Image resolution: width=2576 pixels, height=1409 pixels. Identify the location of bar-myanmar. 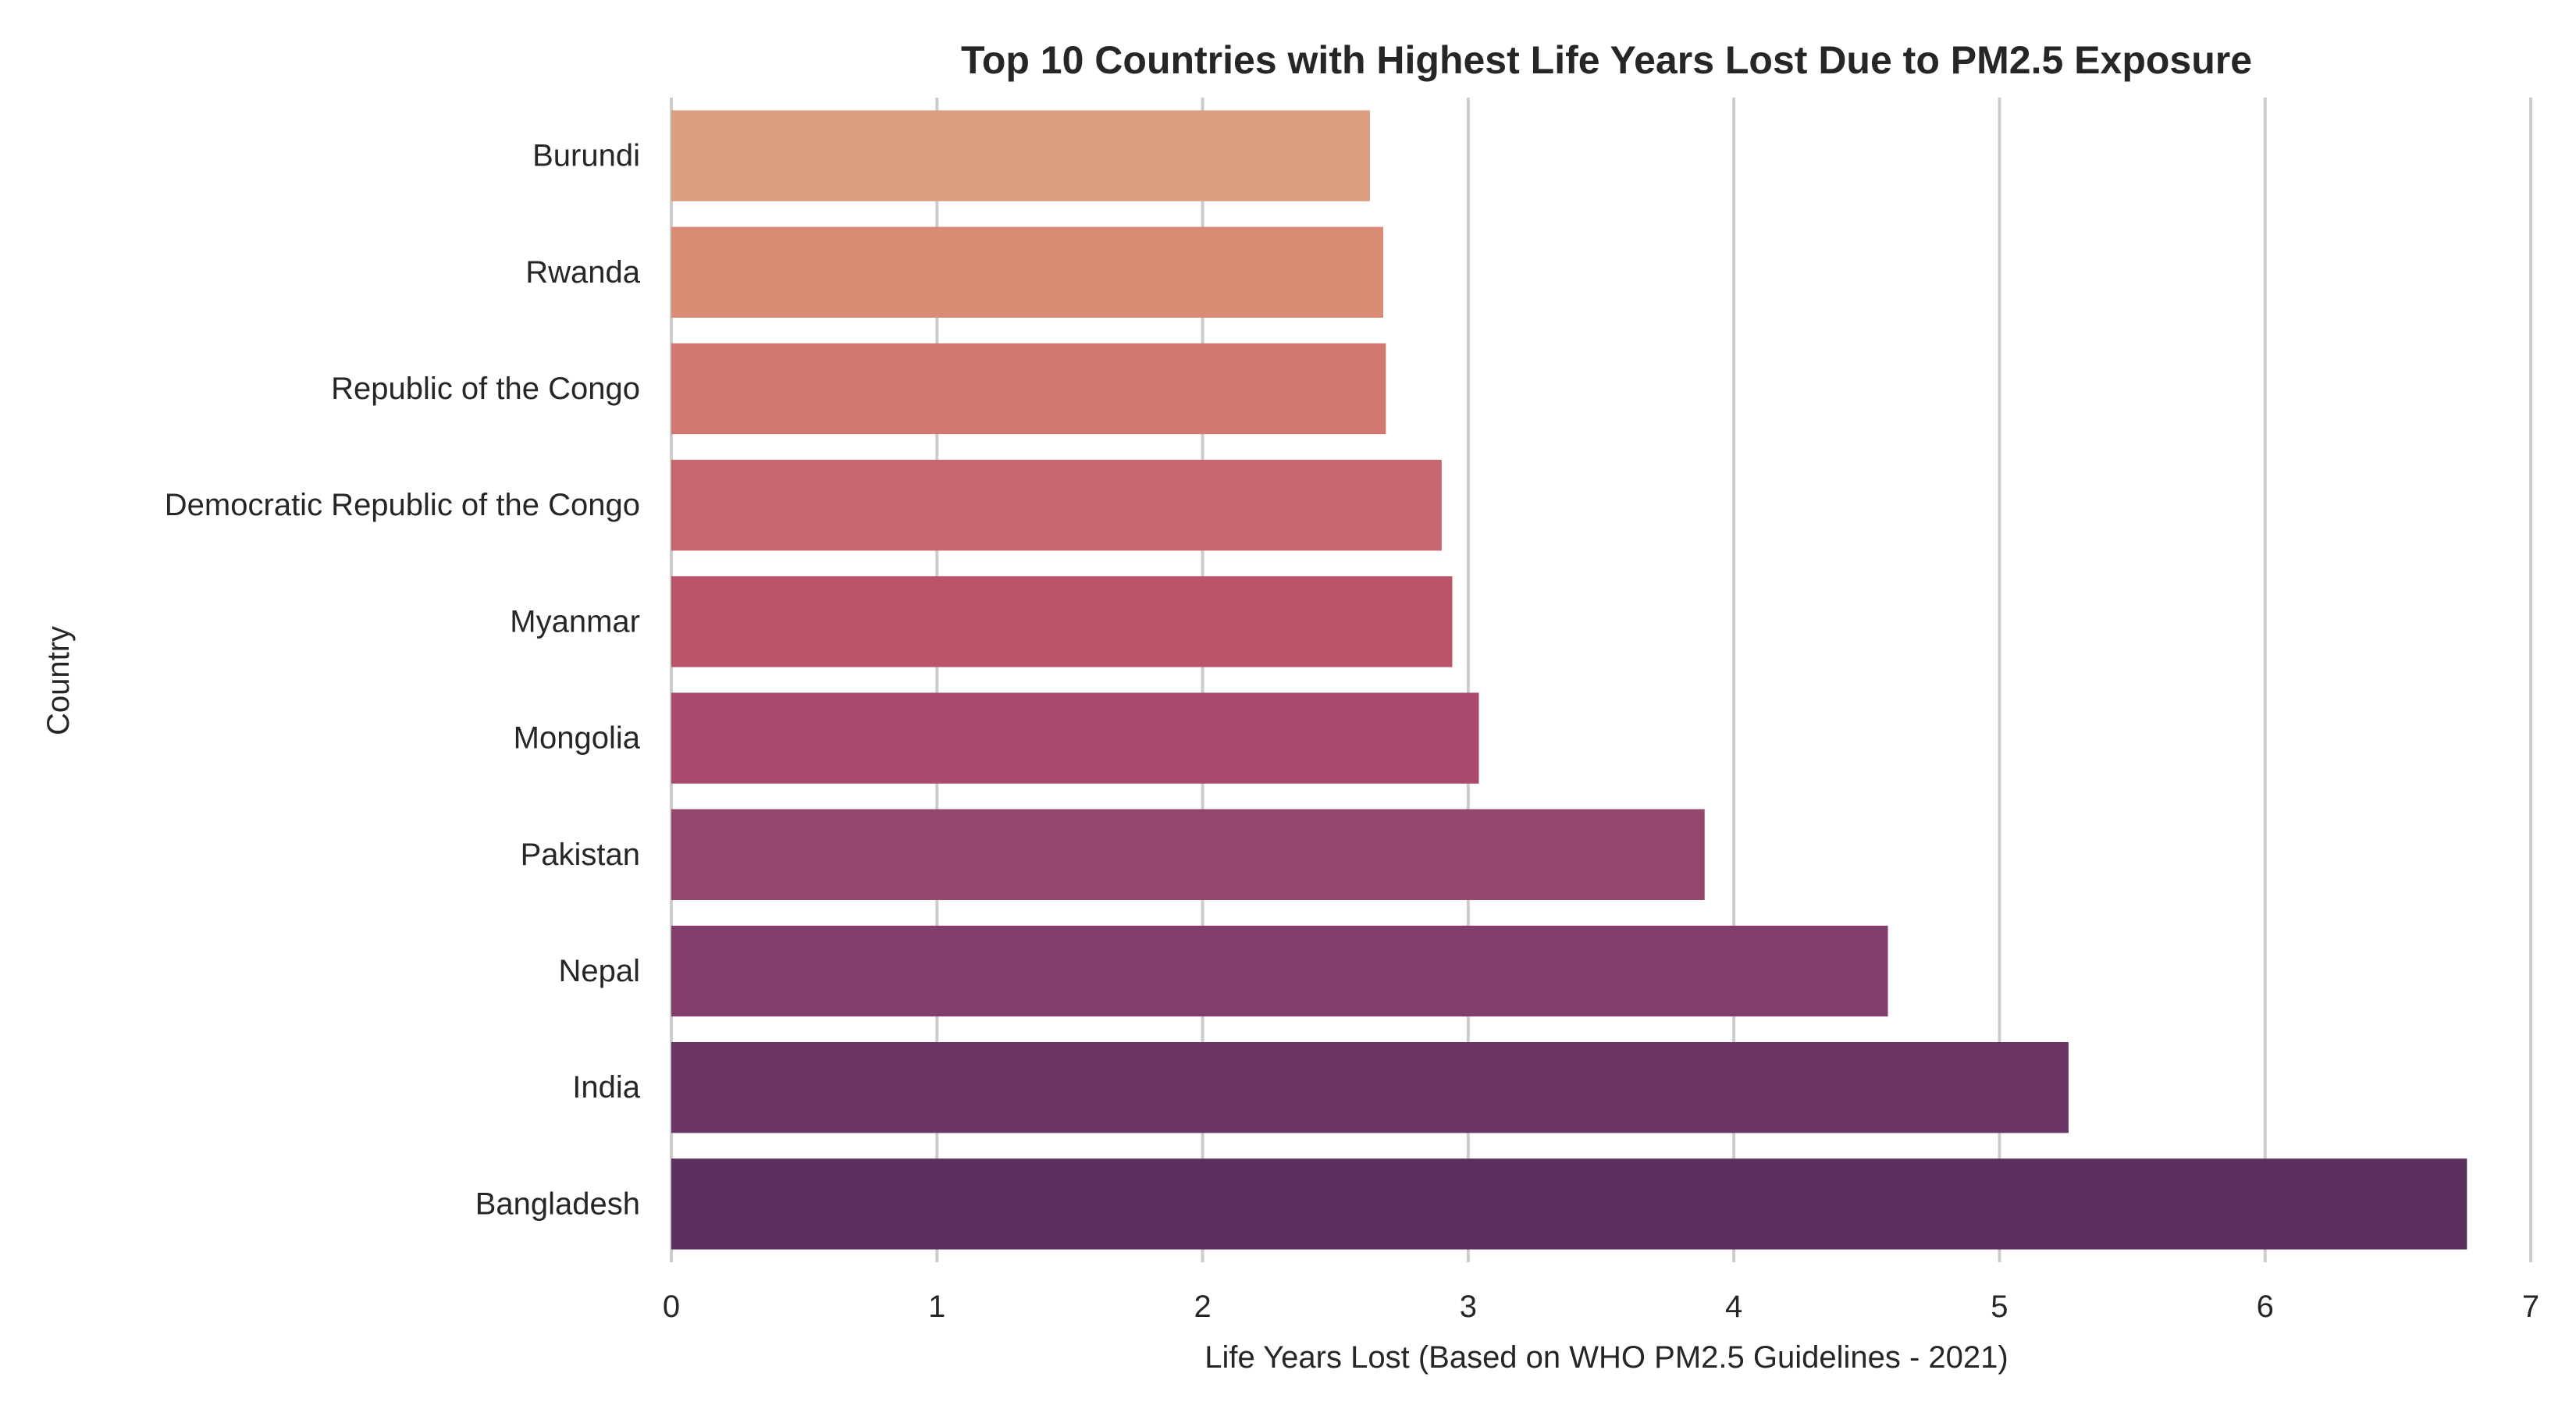
(1062, 621).